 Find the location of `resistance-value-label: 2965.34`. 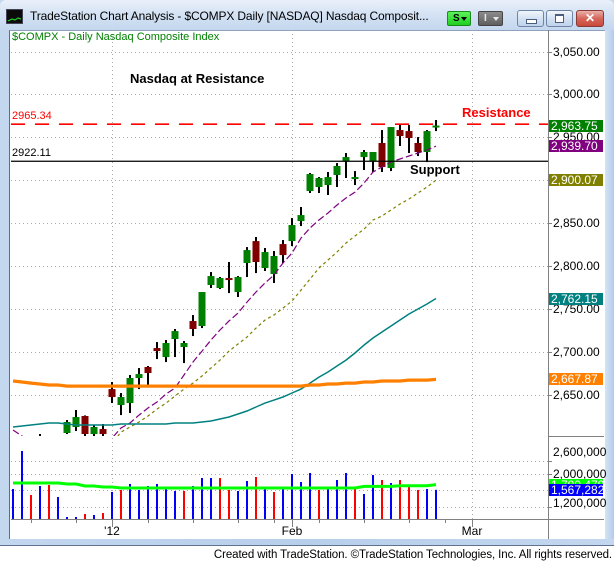

resistance-value-label: 2965.34 is located at coordinates (32, 116).